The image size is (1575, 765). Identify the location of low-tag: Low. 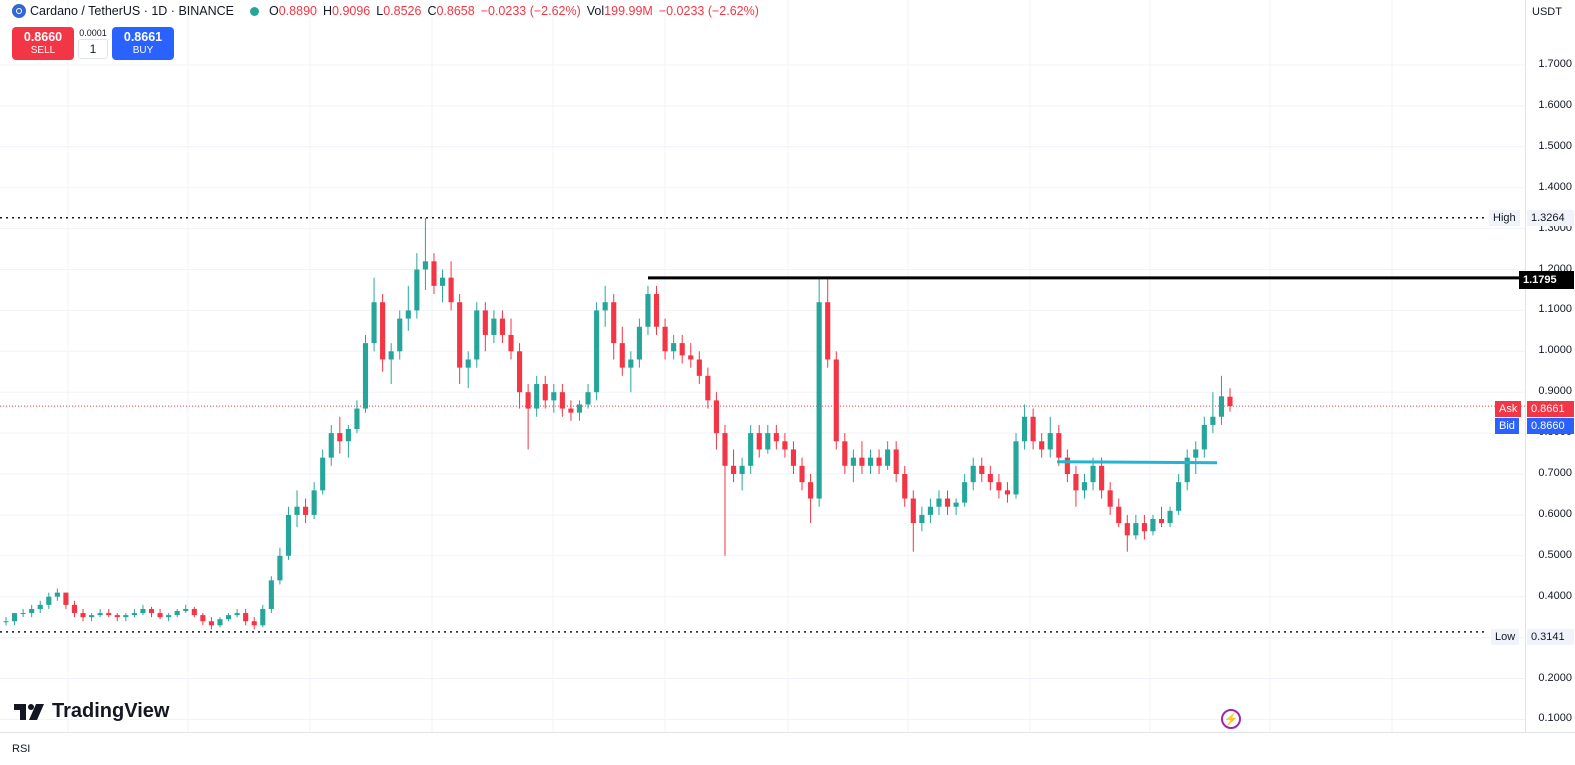
(1505, 637).